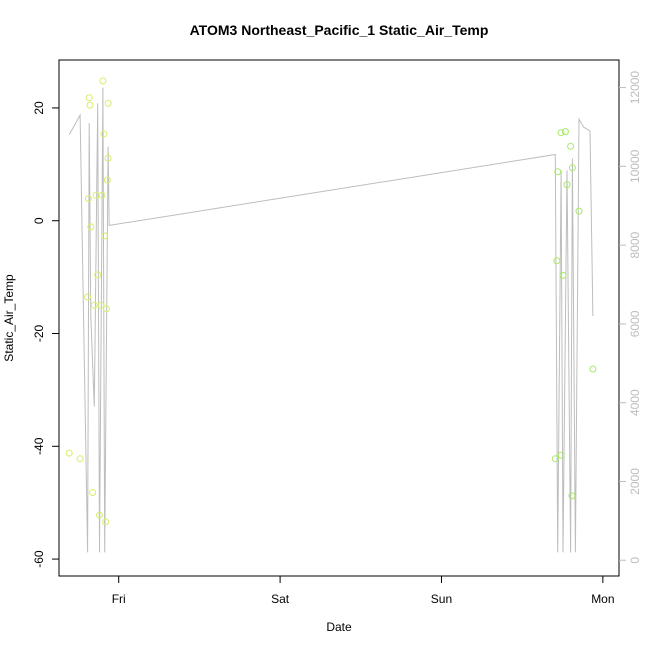  Describe the element at coordinates (635, 481) in the screenshot. I see `y-right-tick-label: 2000` at that location.